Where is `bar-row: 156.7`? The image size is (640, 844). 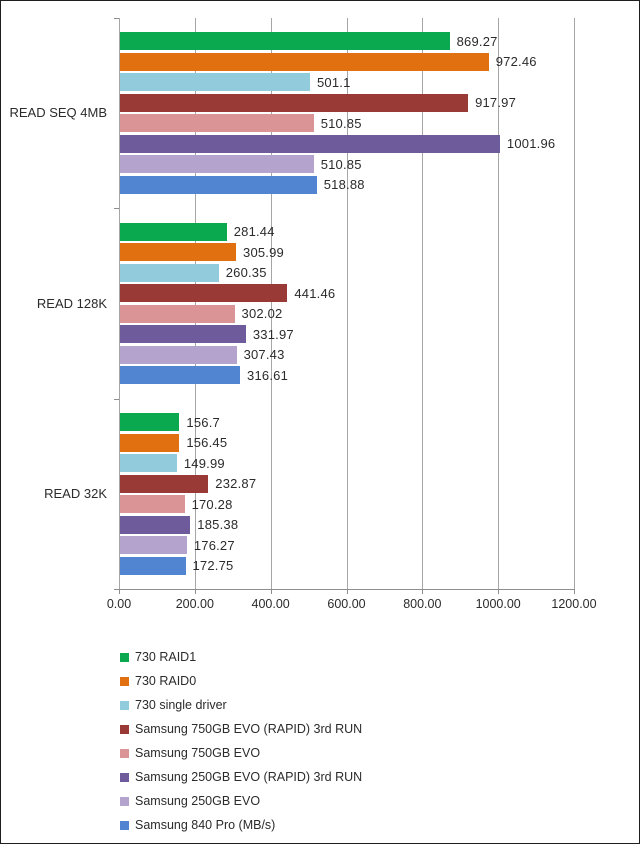 bar-row: 156.7 is located at coordinates (170, 422).